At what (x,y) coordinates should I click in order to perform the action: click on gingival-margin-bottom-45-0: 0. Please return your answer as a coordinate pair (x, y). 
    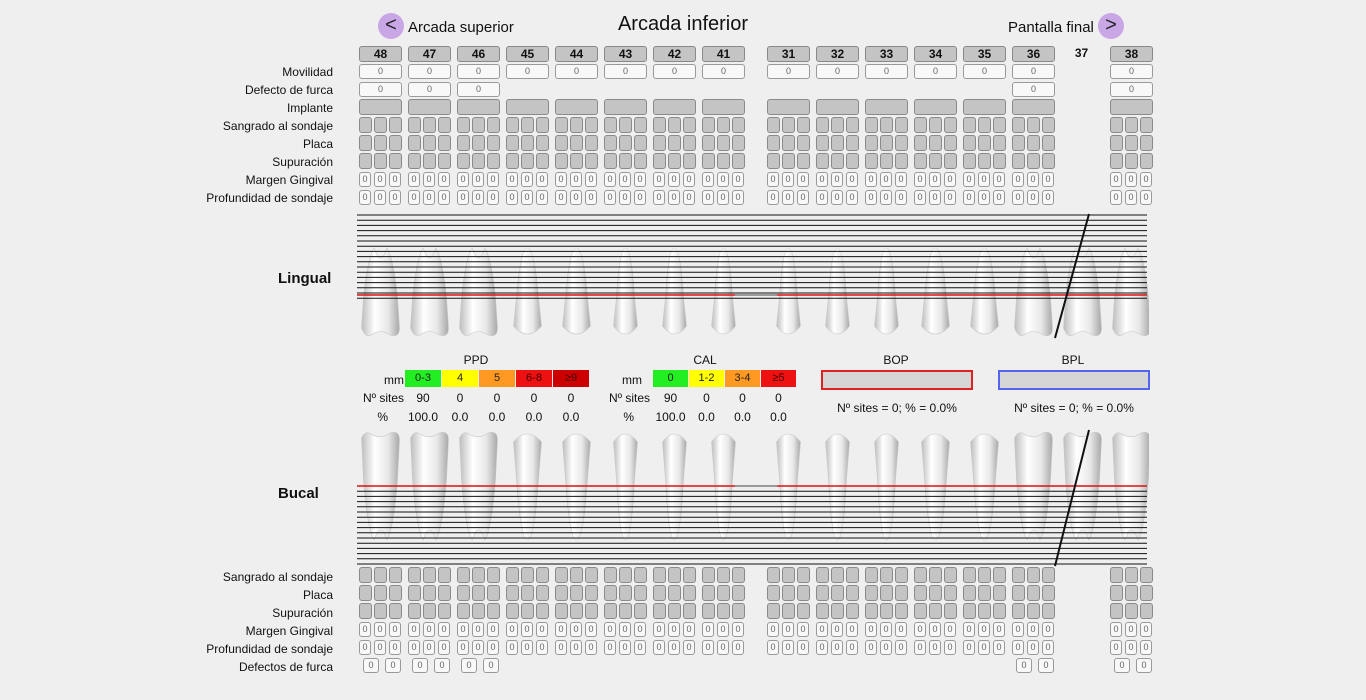
    Looking at the image, I should click on (512, 629).